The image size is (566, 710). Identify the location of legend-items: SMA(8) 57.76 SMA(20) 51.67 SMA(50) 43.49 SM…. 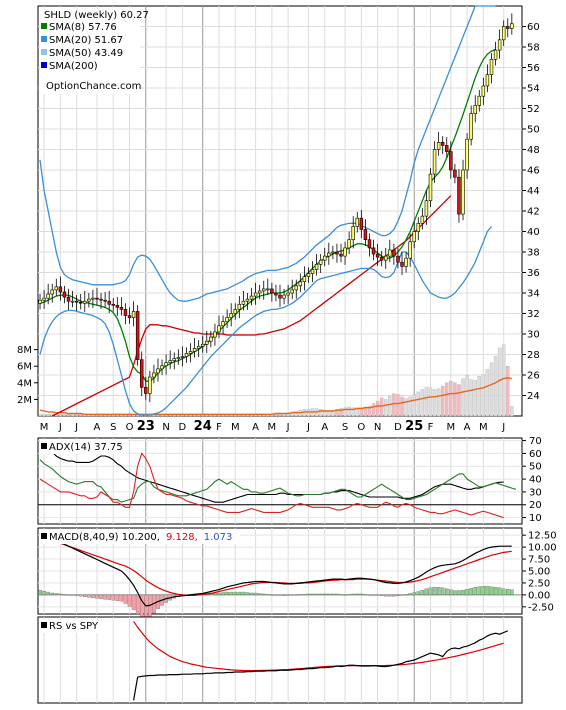
(82, 47).